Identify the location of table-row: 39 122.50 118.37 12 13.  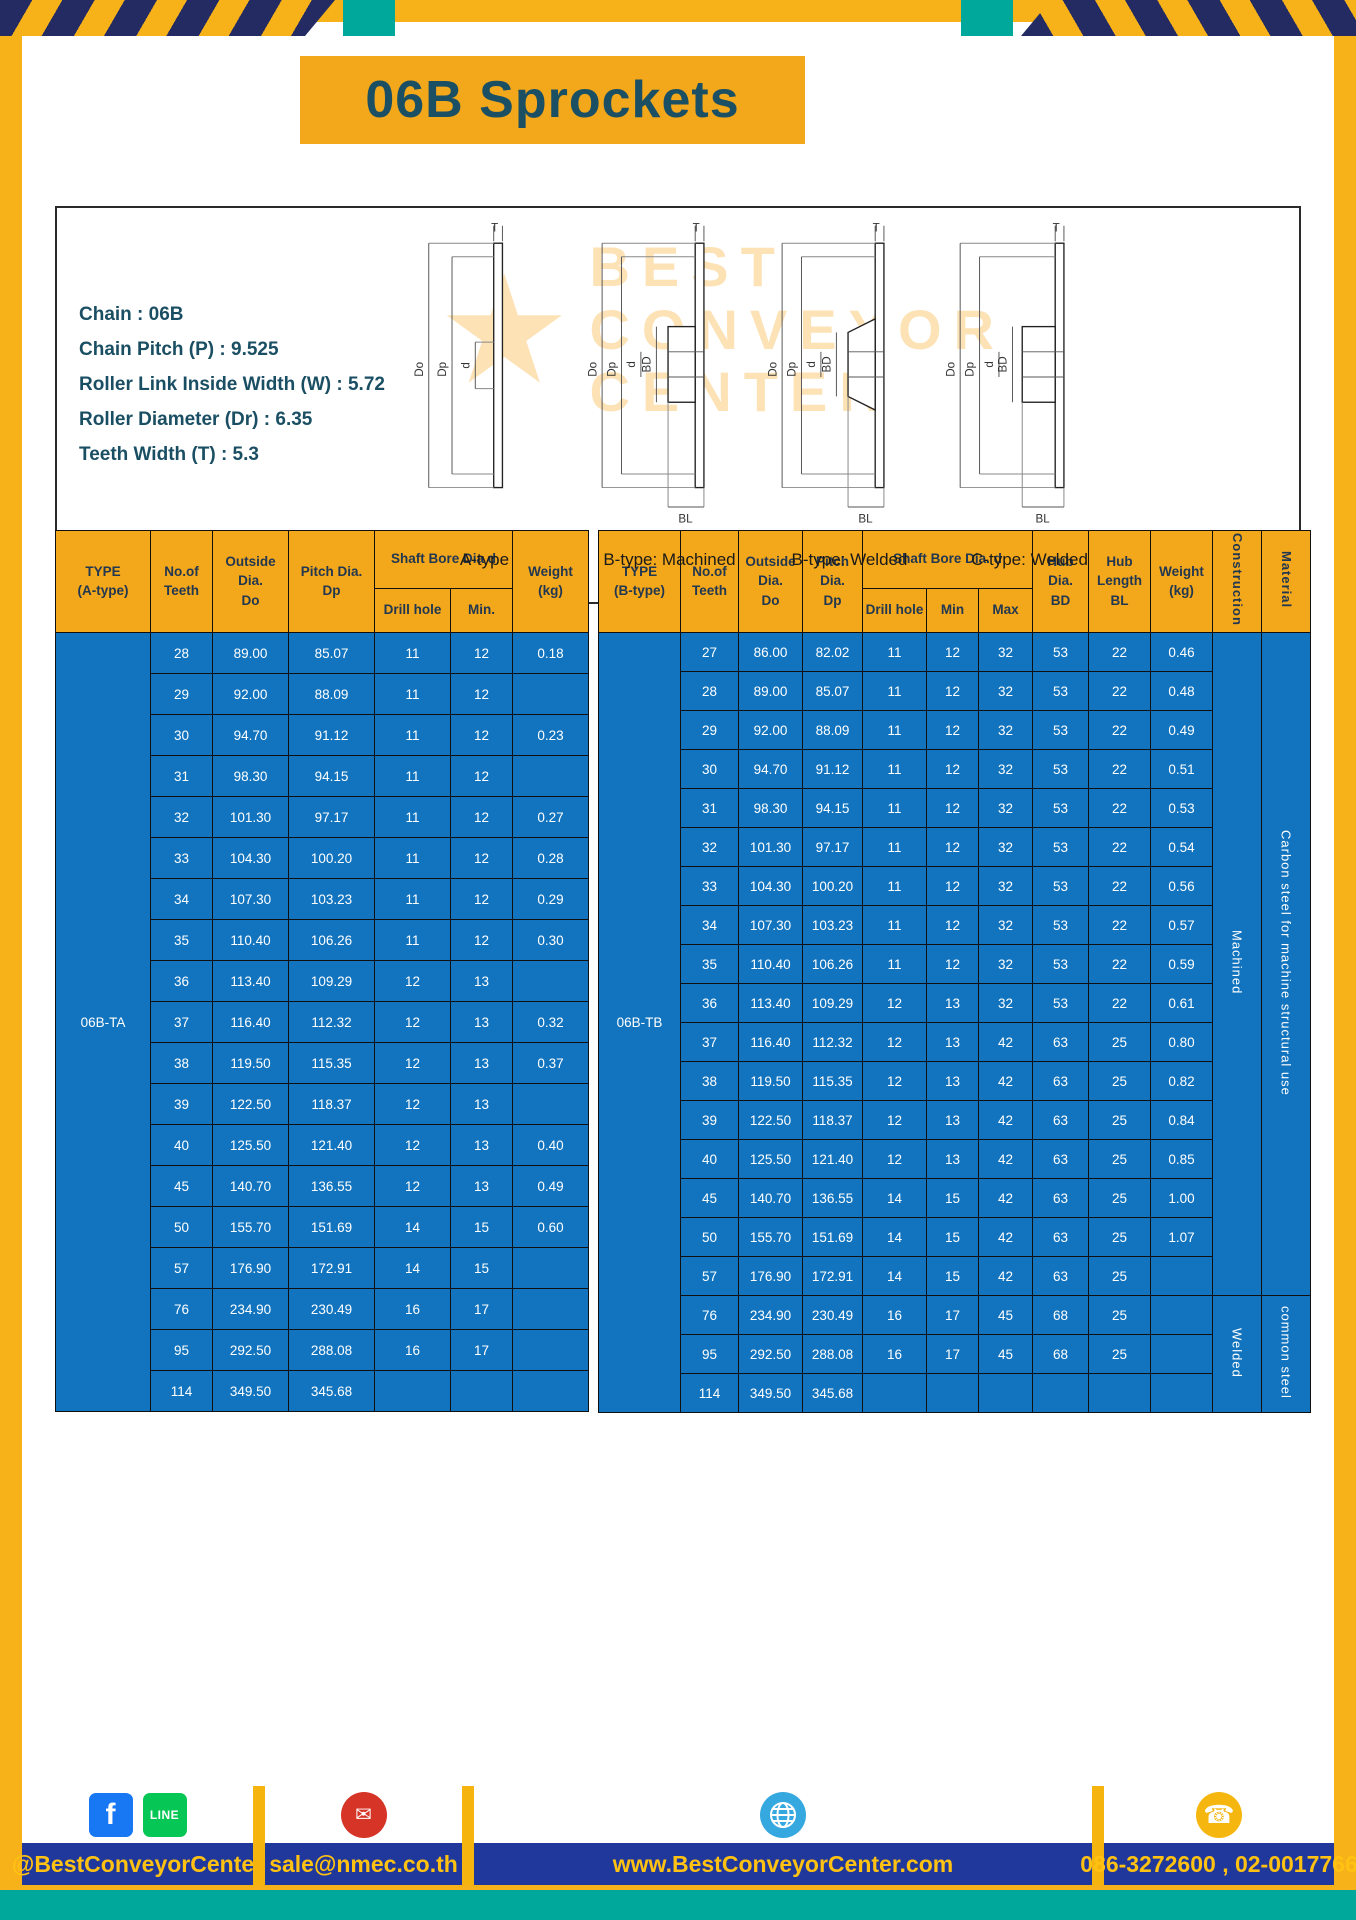
(323, 1104).